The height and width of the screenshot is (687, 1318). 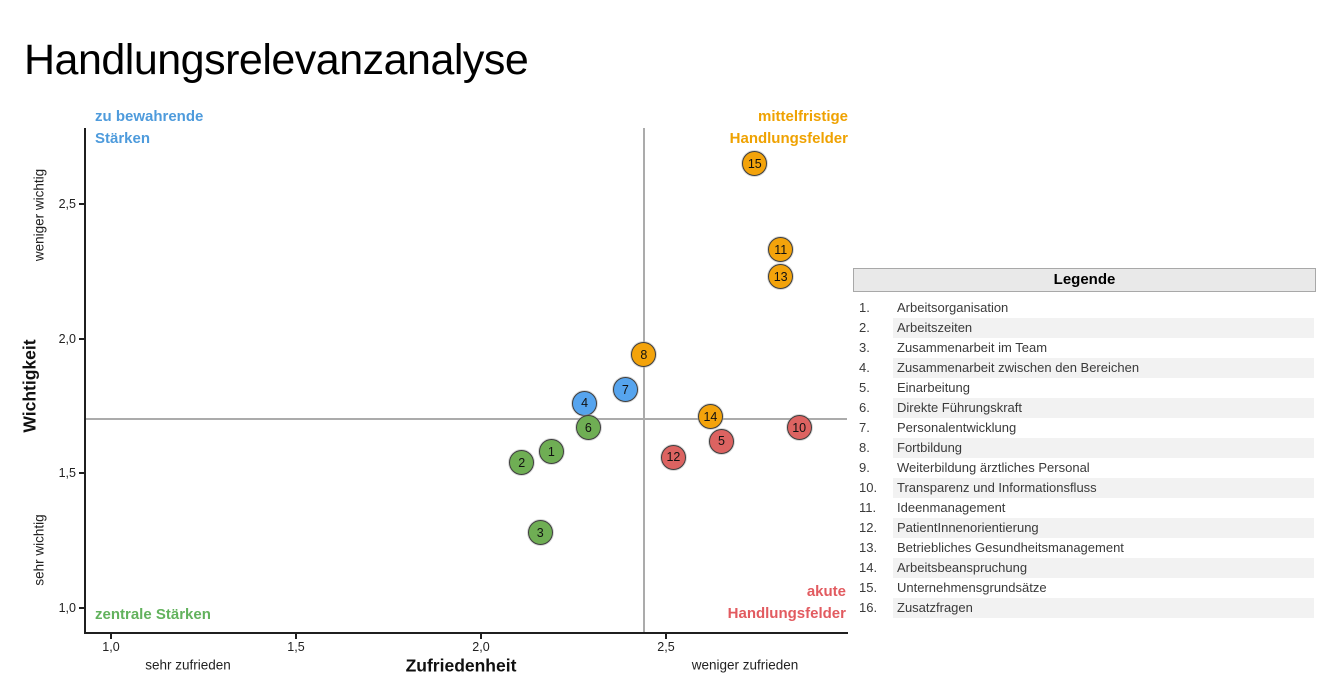 What do you see at coordinates (85, 380) in the screenshot?
I see `y-axis-line` at bounding box center [85, 380].